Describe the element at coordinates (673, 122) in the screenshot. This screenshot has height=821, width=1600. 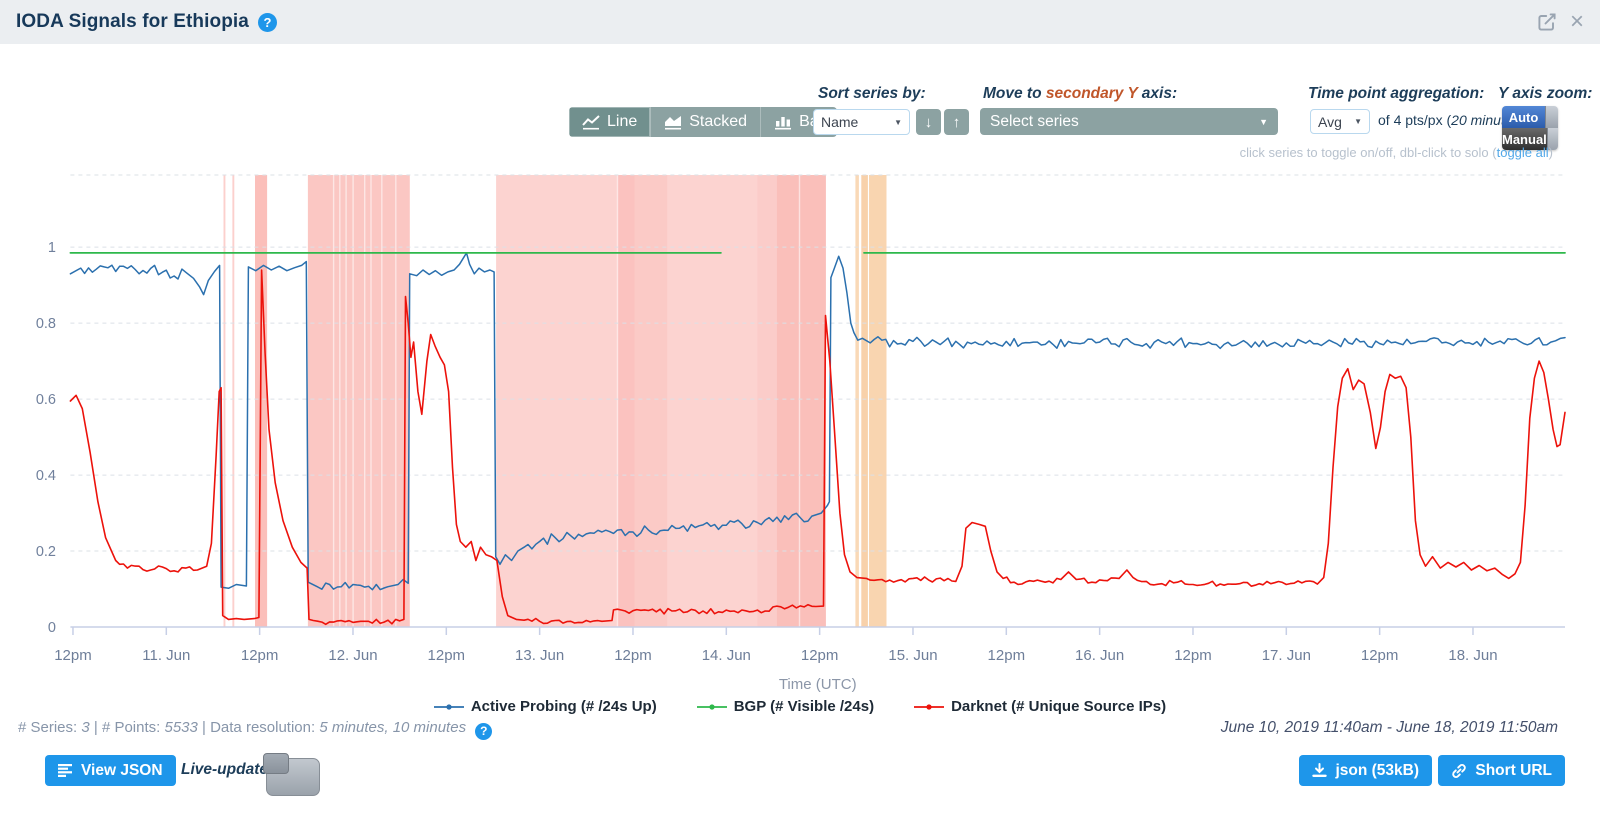
I see `stacked-chart-icon` at that location.